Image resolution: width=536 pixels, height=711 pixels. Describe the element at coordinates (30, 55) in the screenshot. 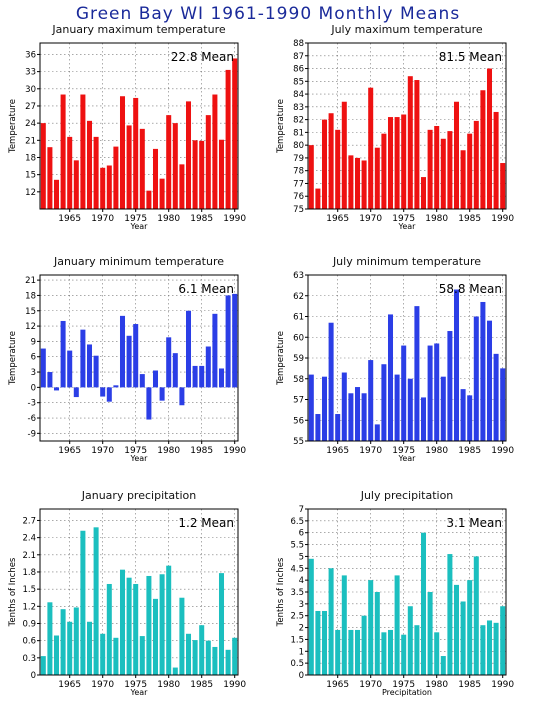

I see `y-tick-label: 36` at that location.